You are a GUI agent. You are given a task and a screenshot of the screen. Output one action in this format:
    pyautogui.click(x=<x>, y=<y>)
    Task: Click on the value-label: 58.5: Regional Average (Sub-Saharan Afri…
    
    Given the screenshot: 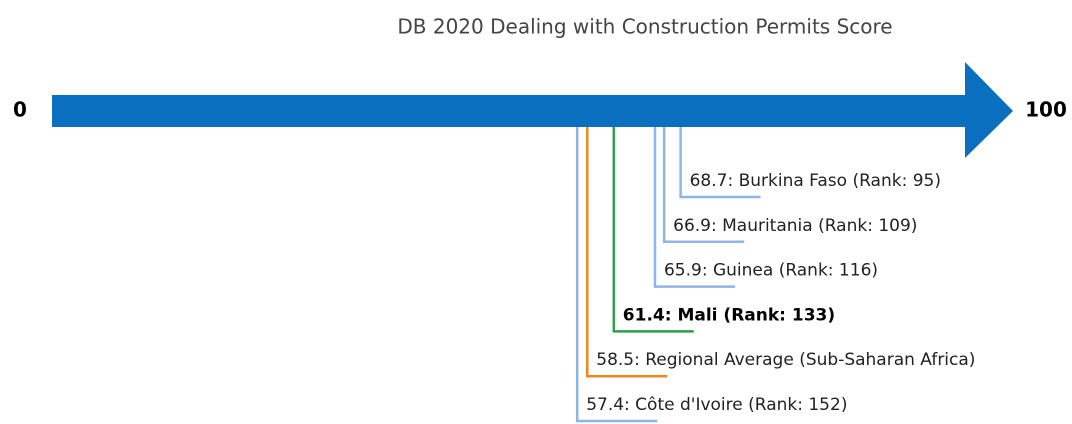 What is the action you would take?
    pyautogui.click(x=785, y=360)
    